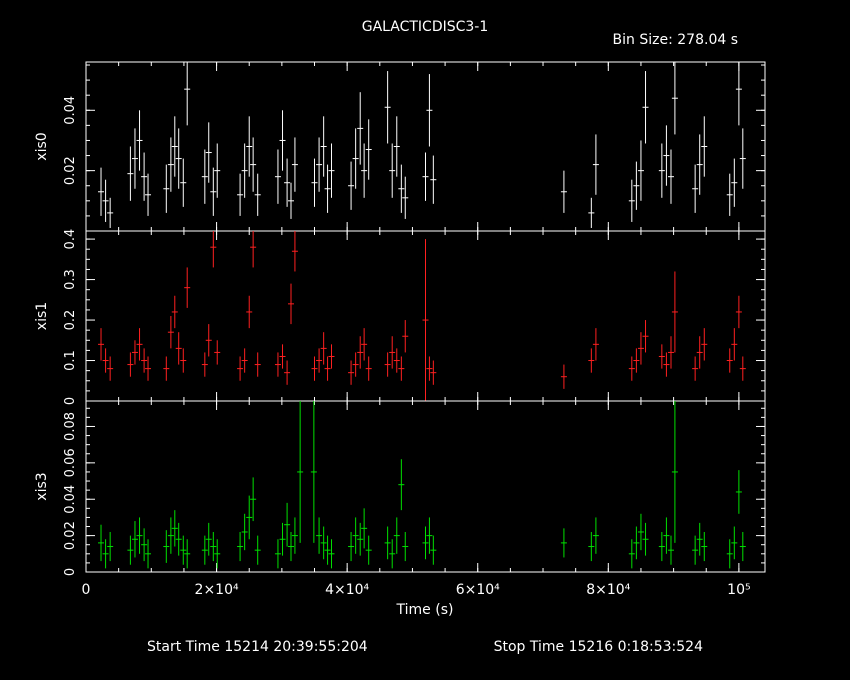 This screenshot has width=850, height=680. I want to click on y-tick-label-xis3: 0.06, so click(70, 462).